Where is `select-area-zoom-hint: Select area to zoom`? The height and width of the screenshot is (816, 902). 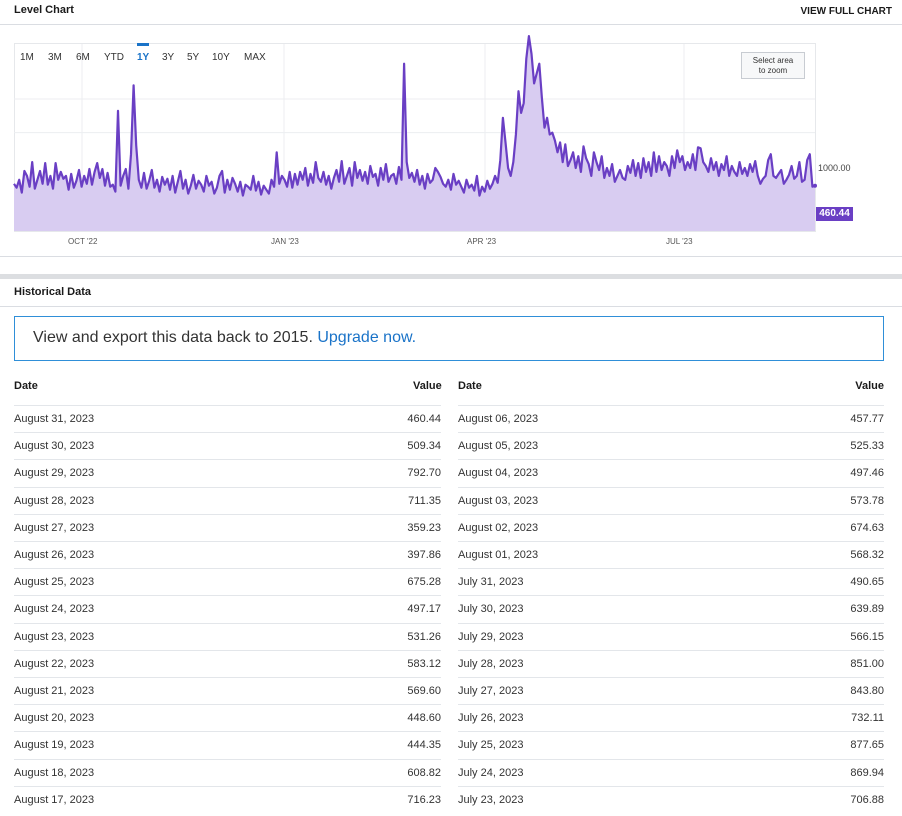
select-area-zoom-hint: Select area to zoom is located at coordinates (773, 65).